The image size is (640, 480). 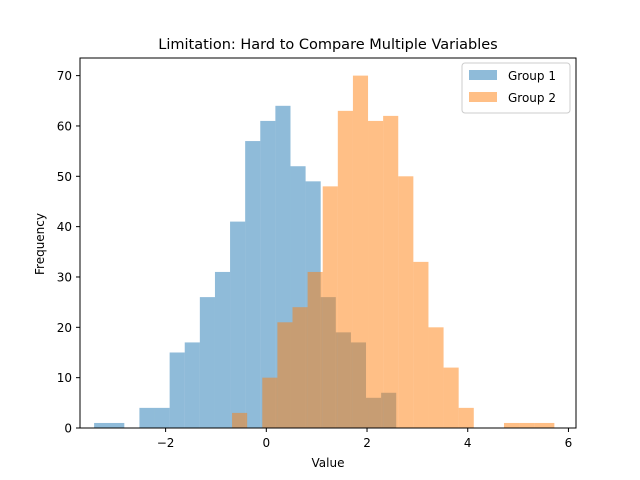 I want to click on x-tick-label: −2, so click(x=166, y=443).